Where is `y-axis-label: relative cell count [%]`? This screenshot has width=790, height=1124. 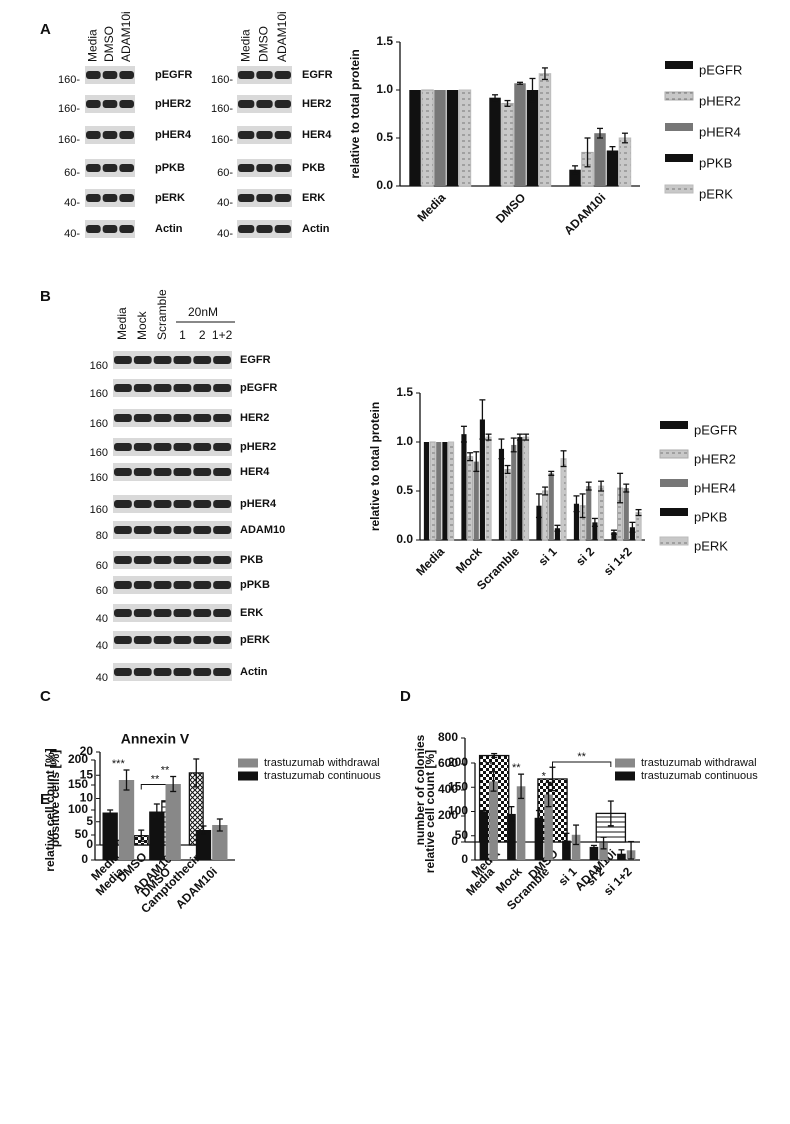
y-axis-label: relative cell count [%] is located at coordinates (430, 811).